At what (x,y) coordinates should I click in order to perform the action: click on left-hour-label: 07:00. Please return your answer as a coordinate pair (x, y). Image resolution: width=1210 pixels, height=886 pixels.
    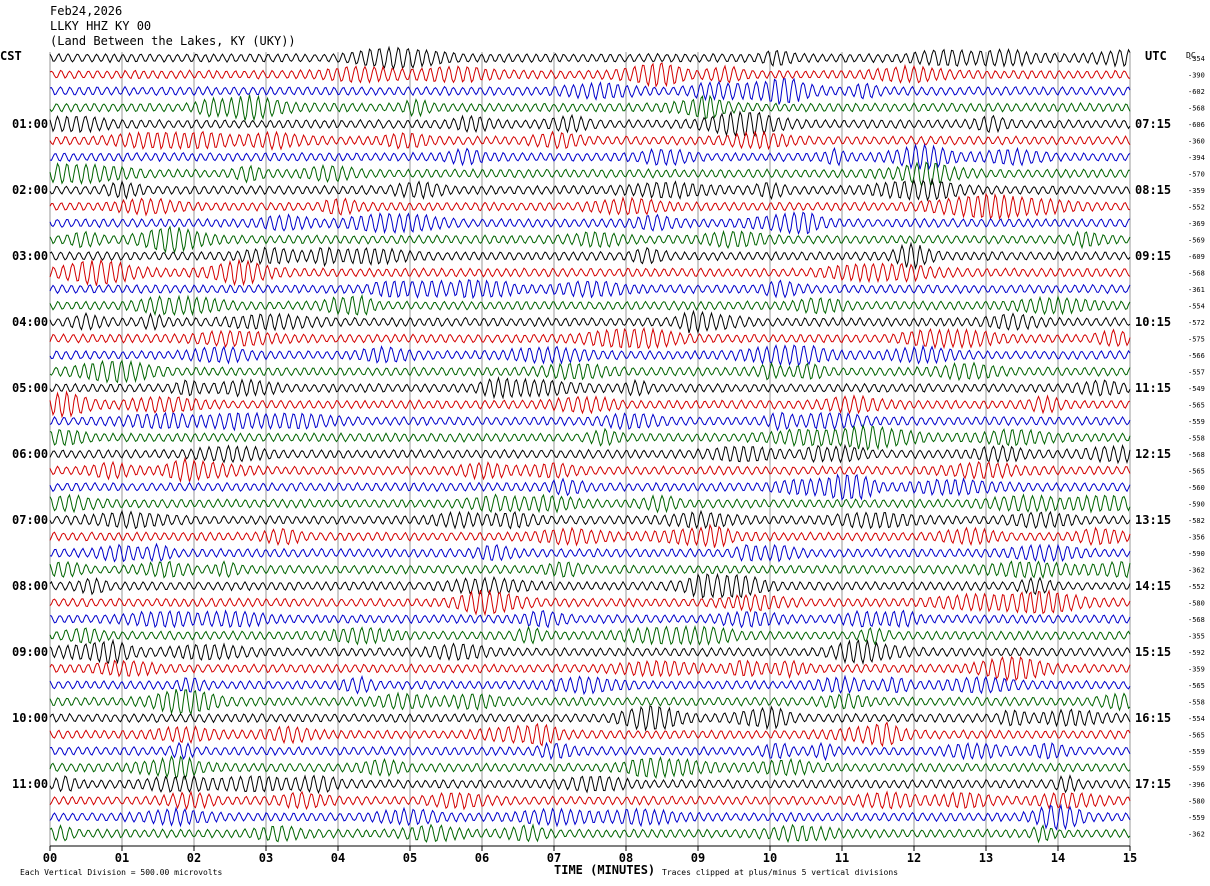
    Looking at the image, I should click on (30, 520).